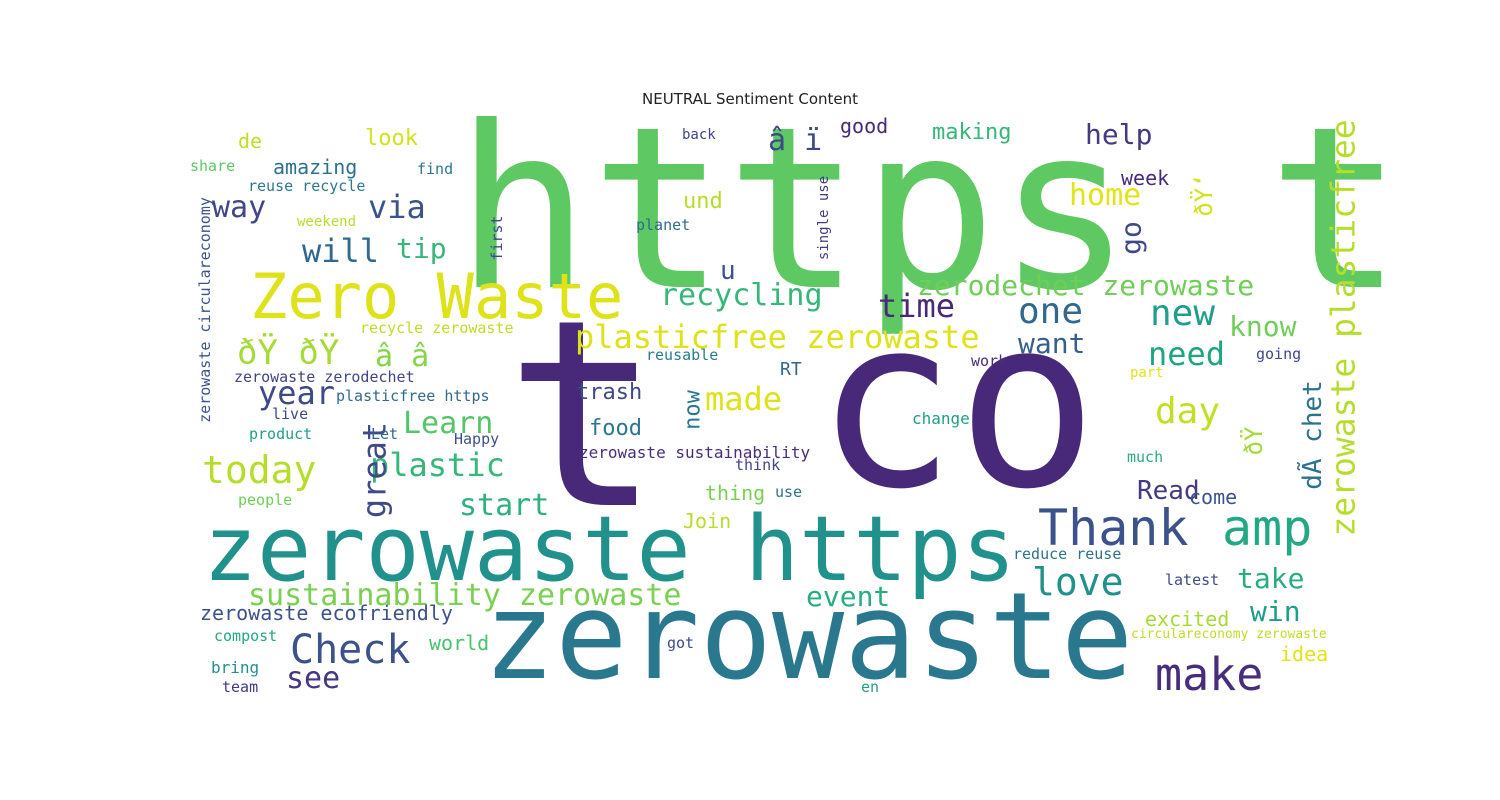 This screenshot has width=1500, height=800. What do you see at coordinates (870, 687) in the screenshot?
I see `cloud-word: en` at bounding box center [870, 687].